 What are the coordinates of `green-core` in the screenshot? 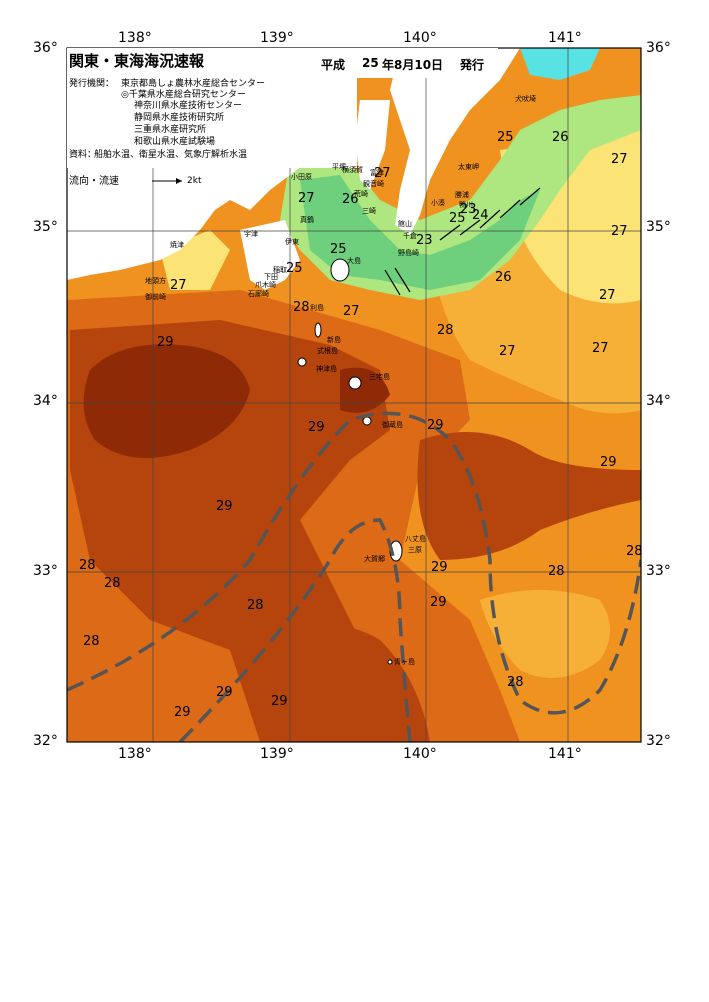 It's located at (420, 232).